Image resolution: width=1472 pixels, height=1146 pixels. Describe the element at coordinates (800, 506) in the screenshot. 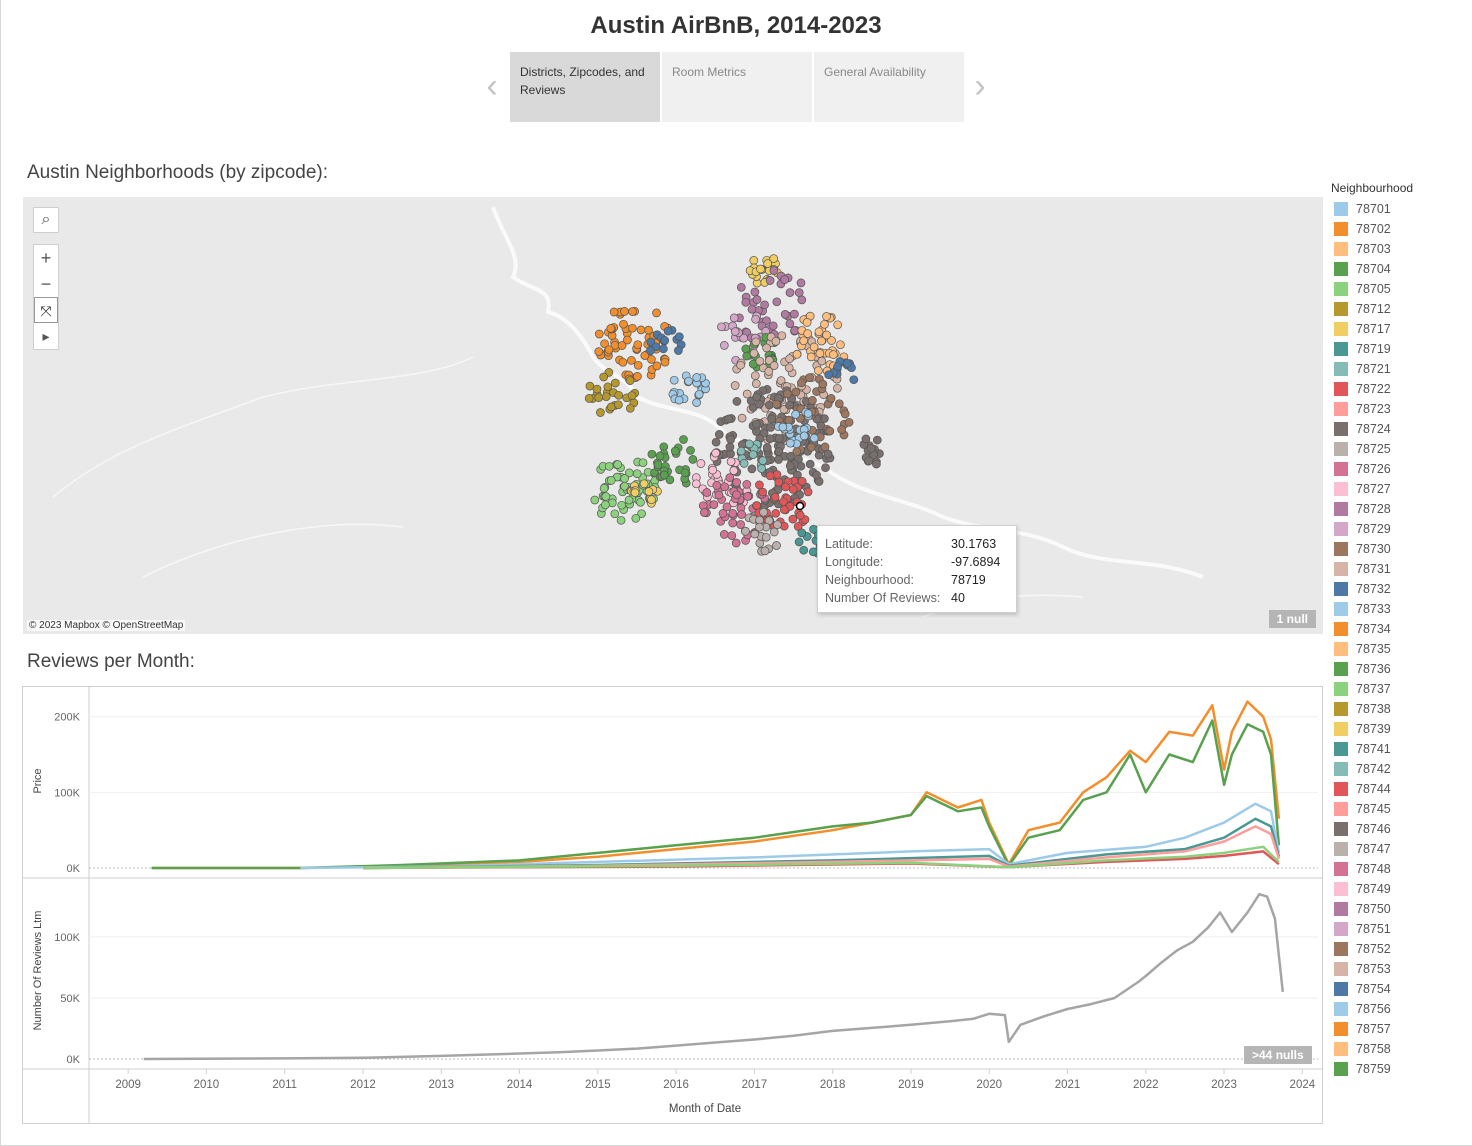

I see `selected-listing-marker` at that location.